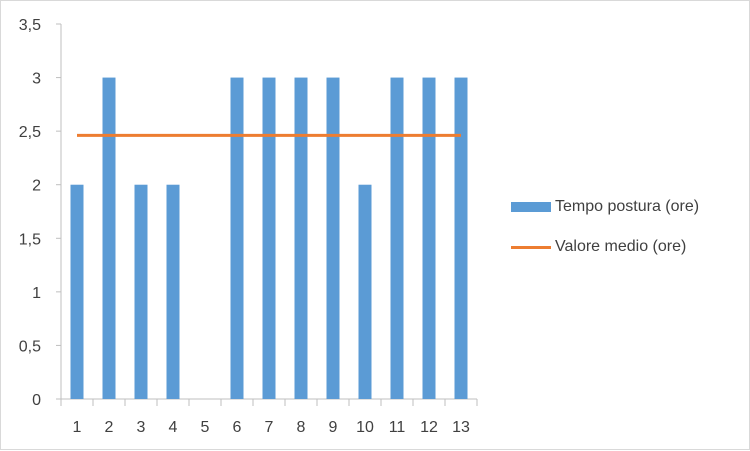 This screenshot has width=750, height=451. I want to click on y-tick-label: 3,5, so click(30, 25).